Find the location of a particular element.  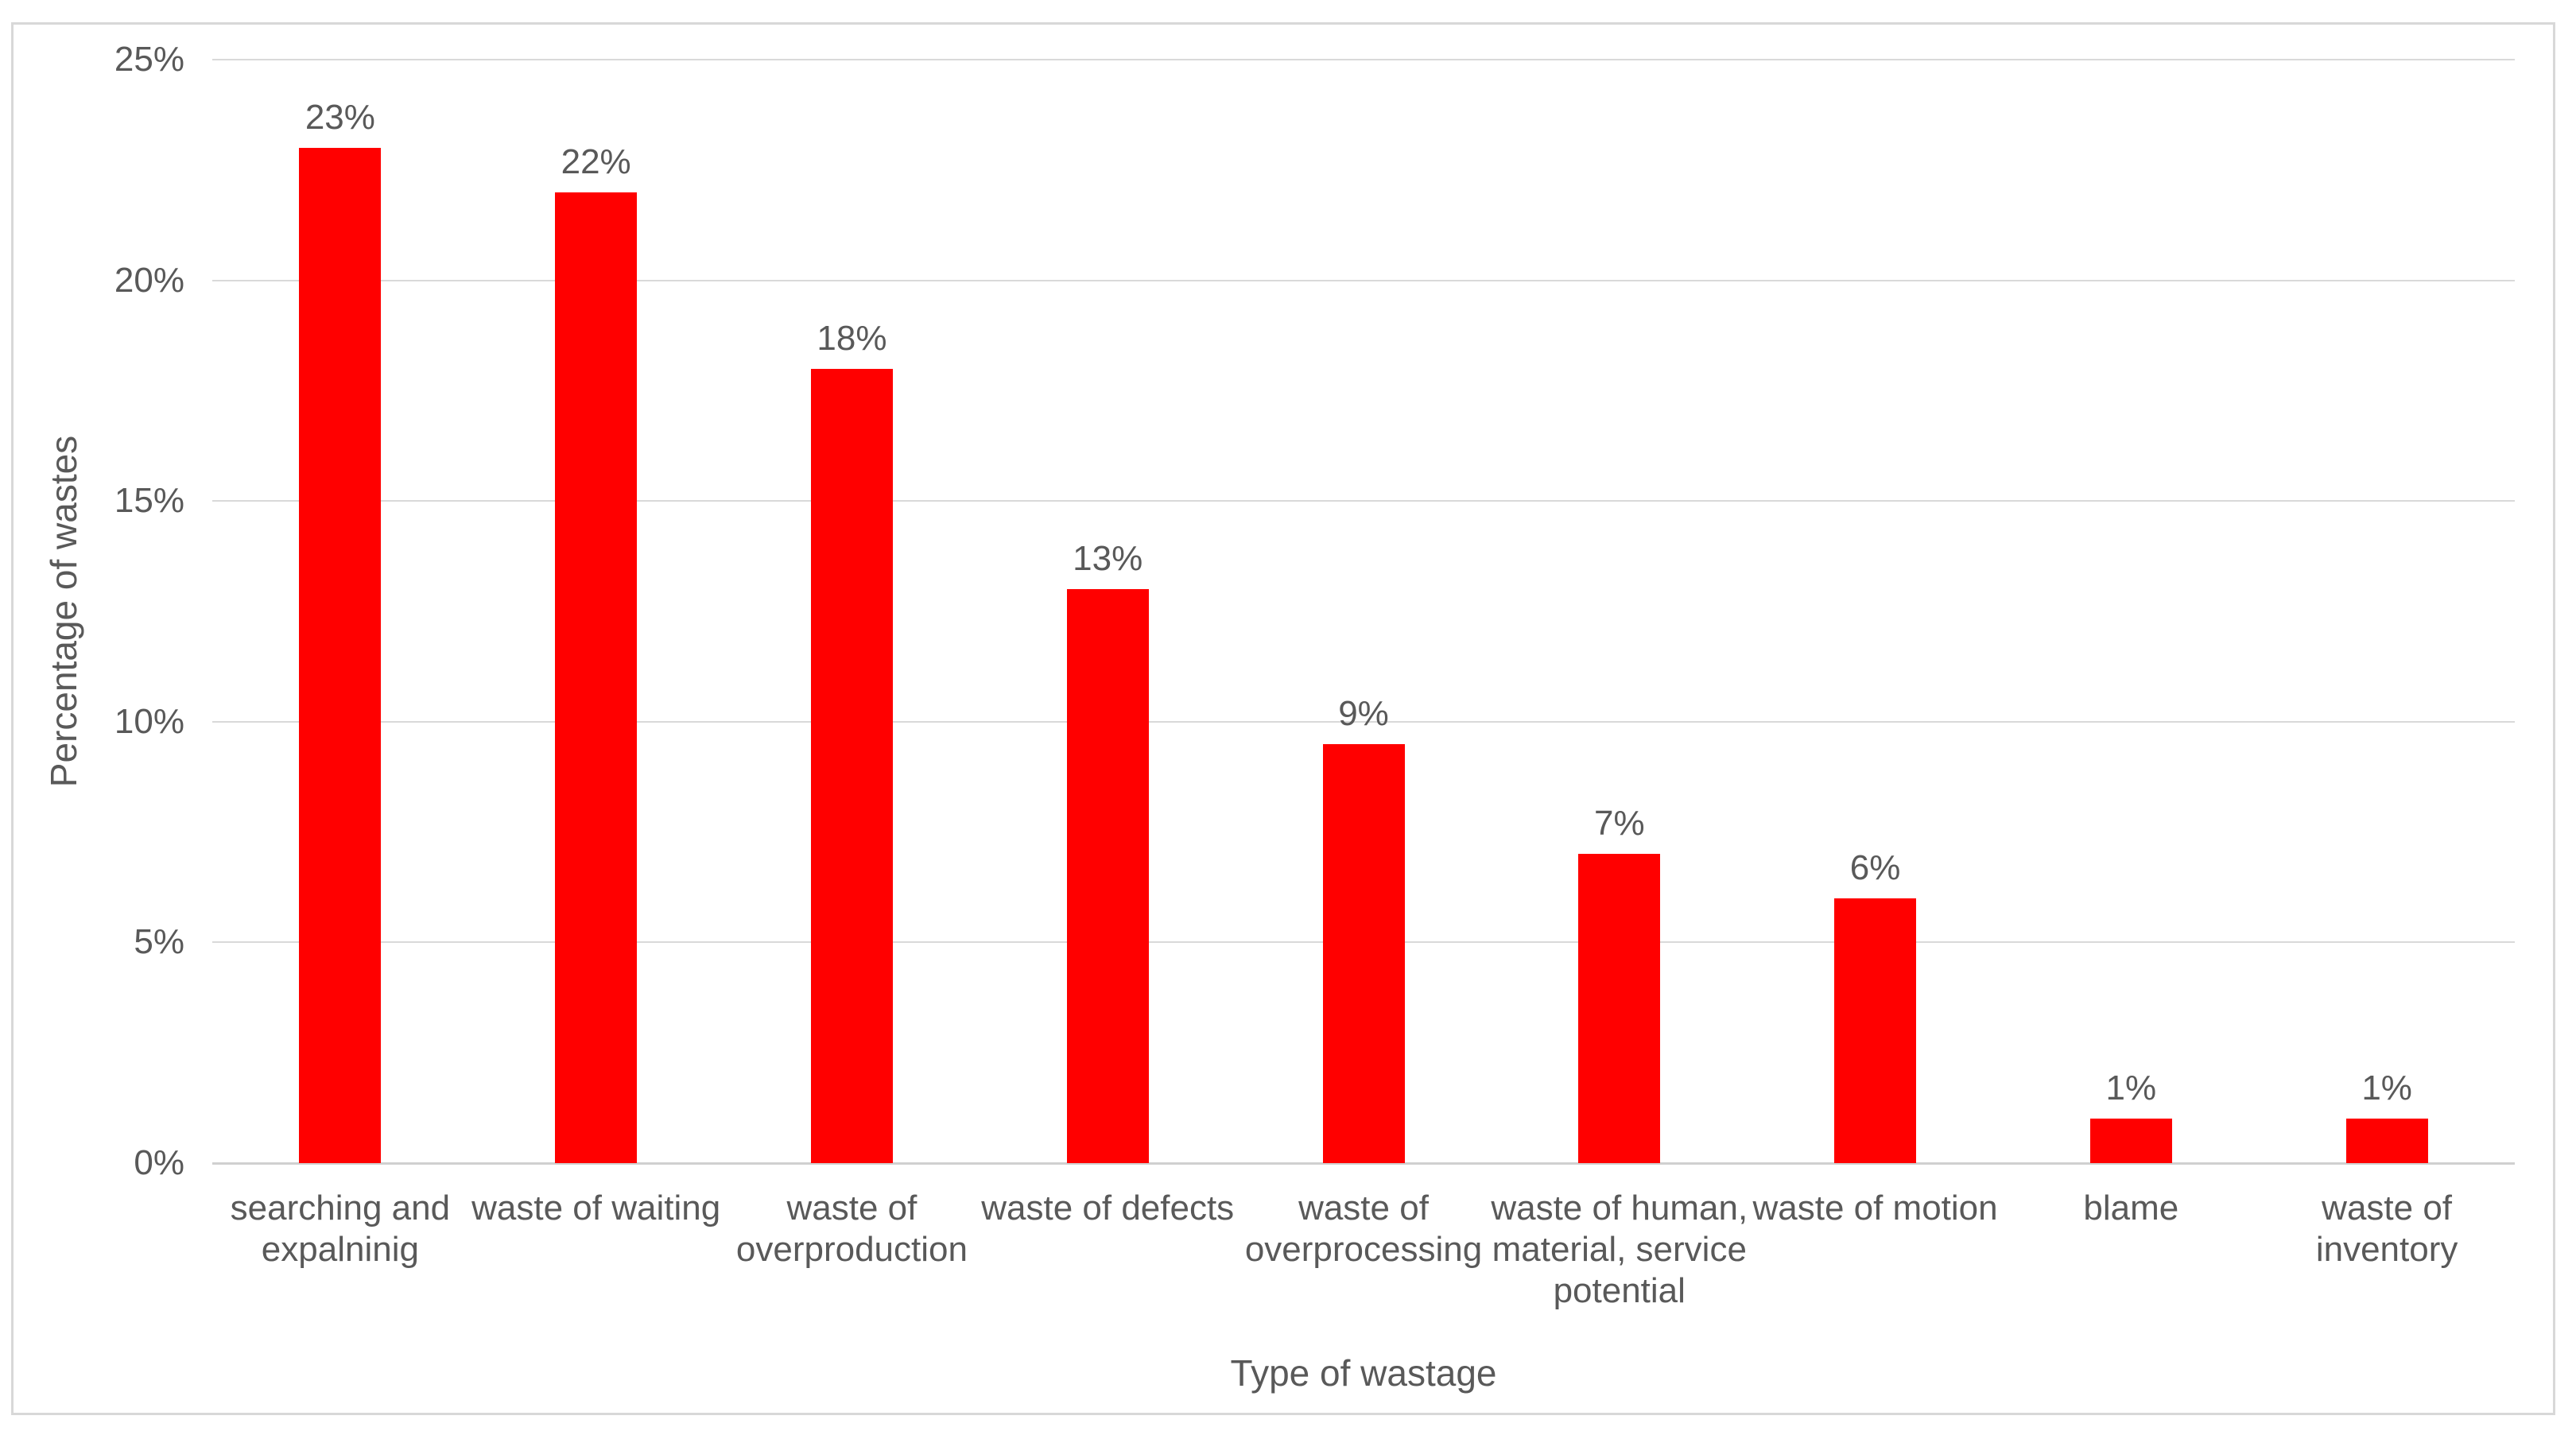

category-label-line: waste of waiting is located at coordinates (596, 1208).